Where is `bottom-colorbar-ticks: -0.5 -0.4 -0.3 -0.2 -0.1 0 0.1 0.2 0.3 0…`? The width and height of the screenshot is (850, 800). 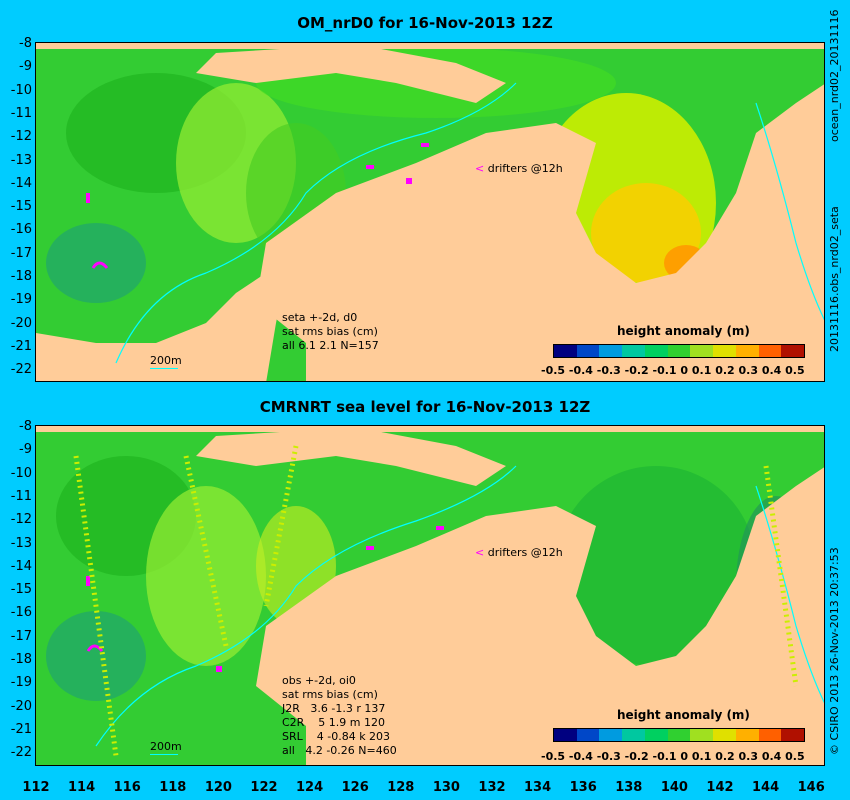
bottom-colorbar-ticks: -0.5 -0.4 -0.3 -0.2 -0.1 0 0.1 0.2 0.3 0… is located at coordinates (673, 756).